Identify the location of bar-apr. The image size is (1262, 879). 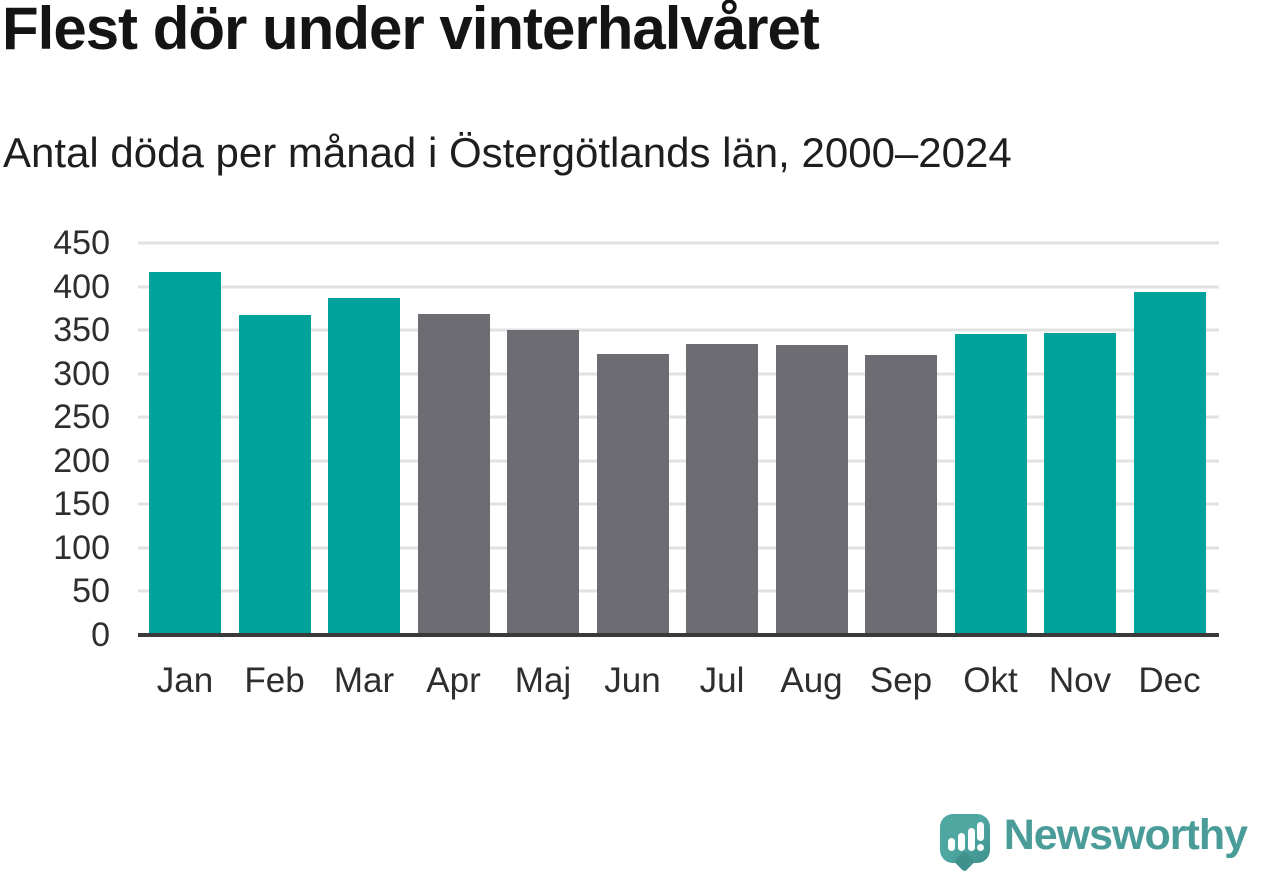
(453, 474).